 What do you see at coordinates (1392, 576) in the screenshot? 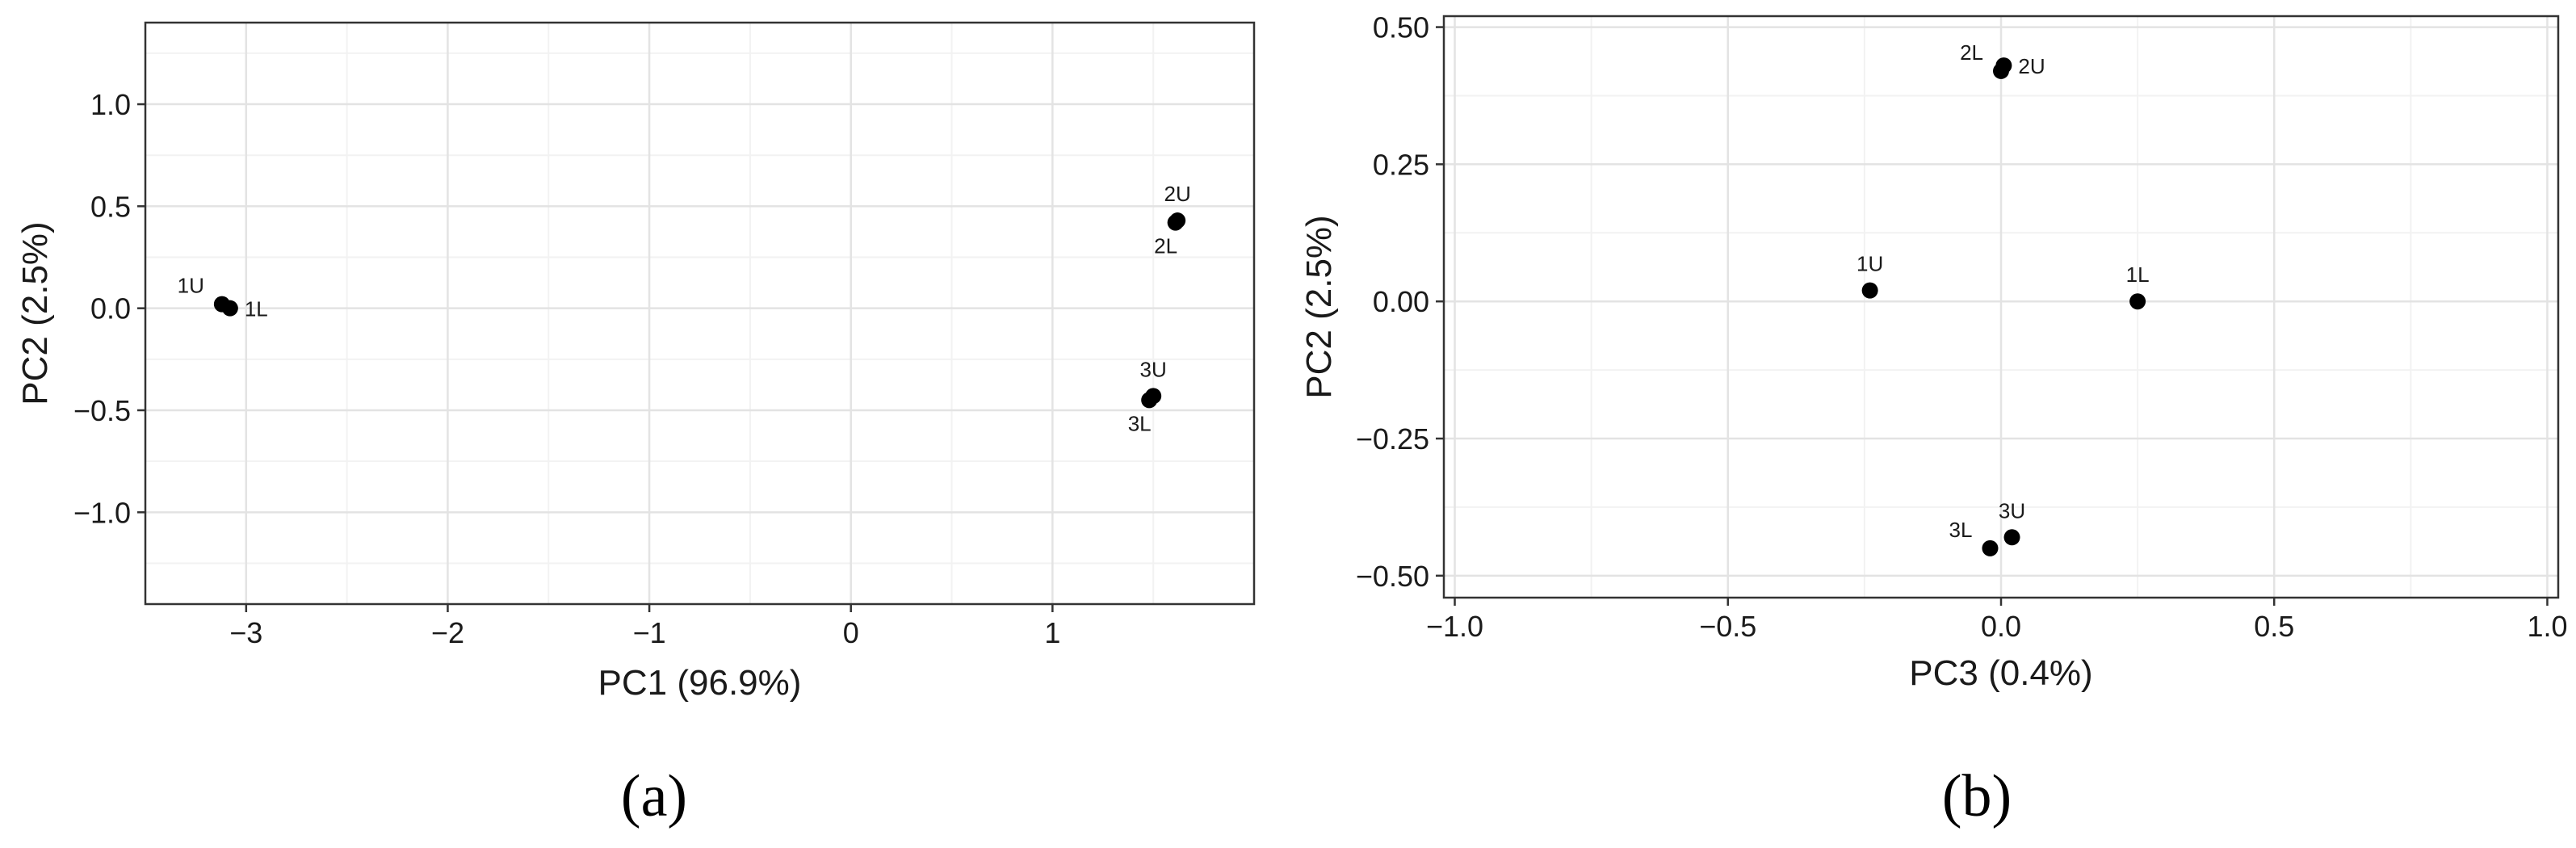
I see `y-tick-label: −0.50` at bounding box center [1392, 576].